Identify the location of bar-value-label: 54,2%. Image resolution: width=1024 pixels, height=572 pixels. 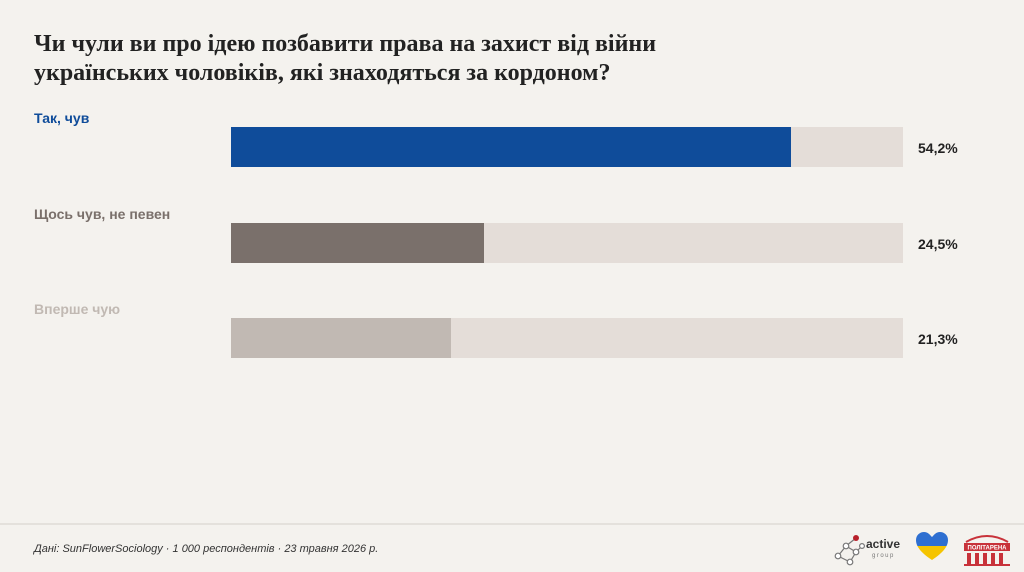
(938, 148).